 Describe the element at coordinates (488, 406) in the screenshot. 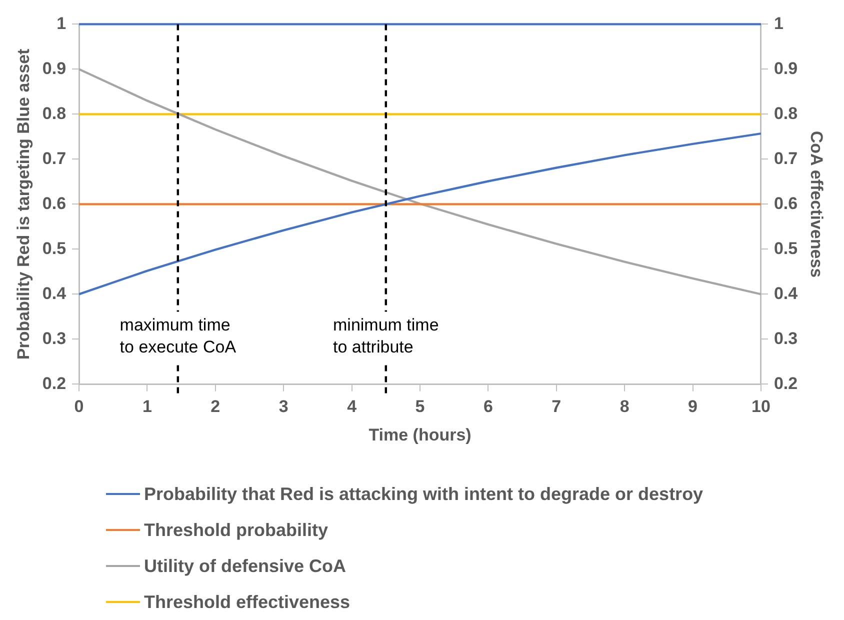

I see `x-tick-label: 6` at that location.